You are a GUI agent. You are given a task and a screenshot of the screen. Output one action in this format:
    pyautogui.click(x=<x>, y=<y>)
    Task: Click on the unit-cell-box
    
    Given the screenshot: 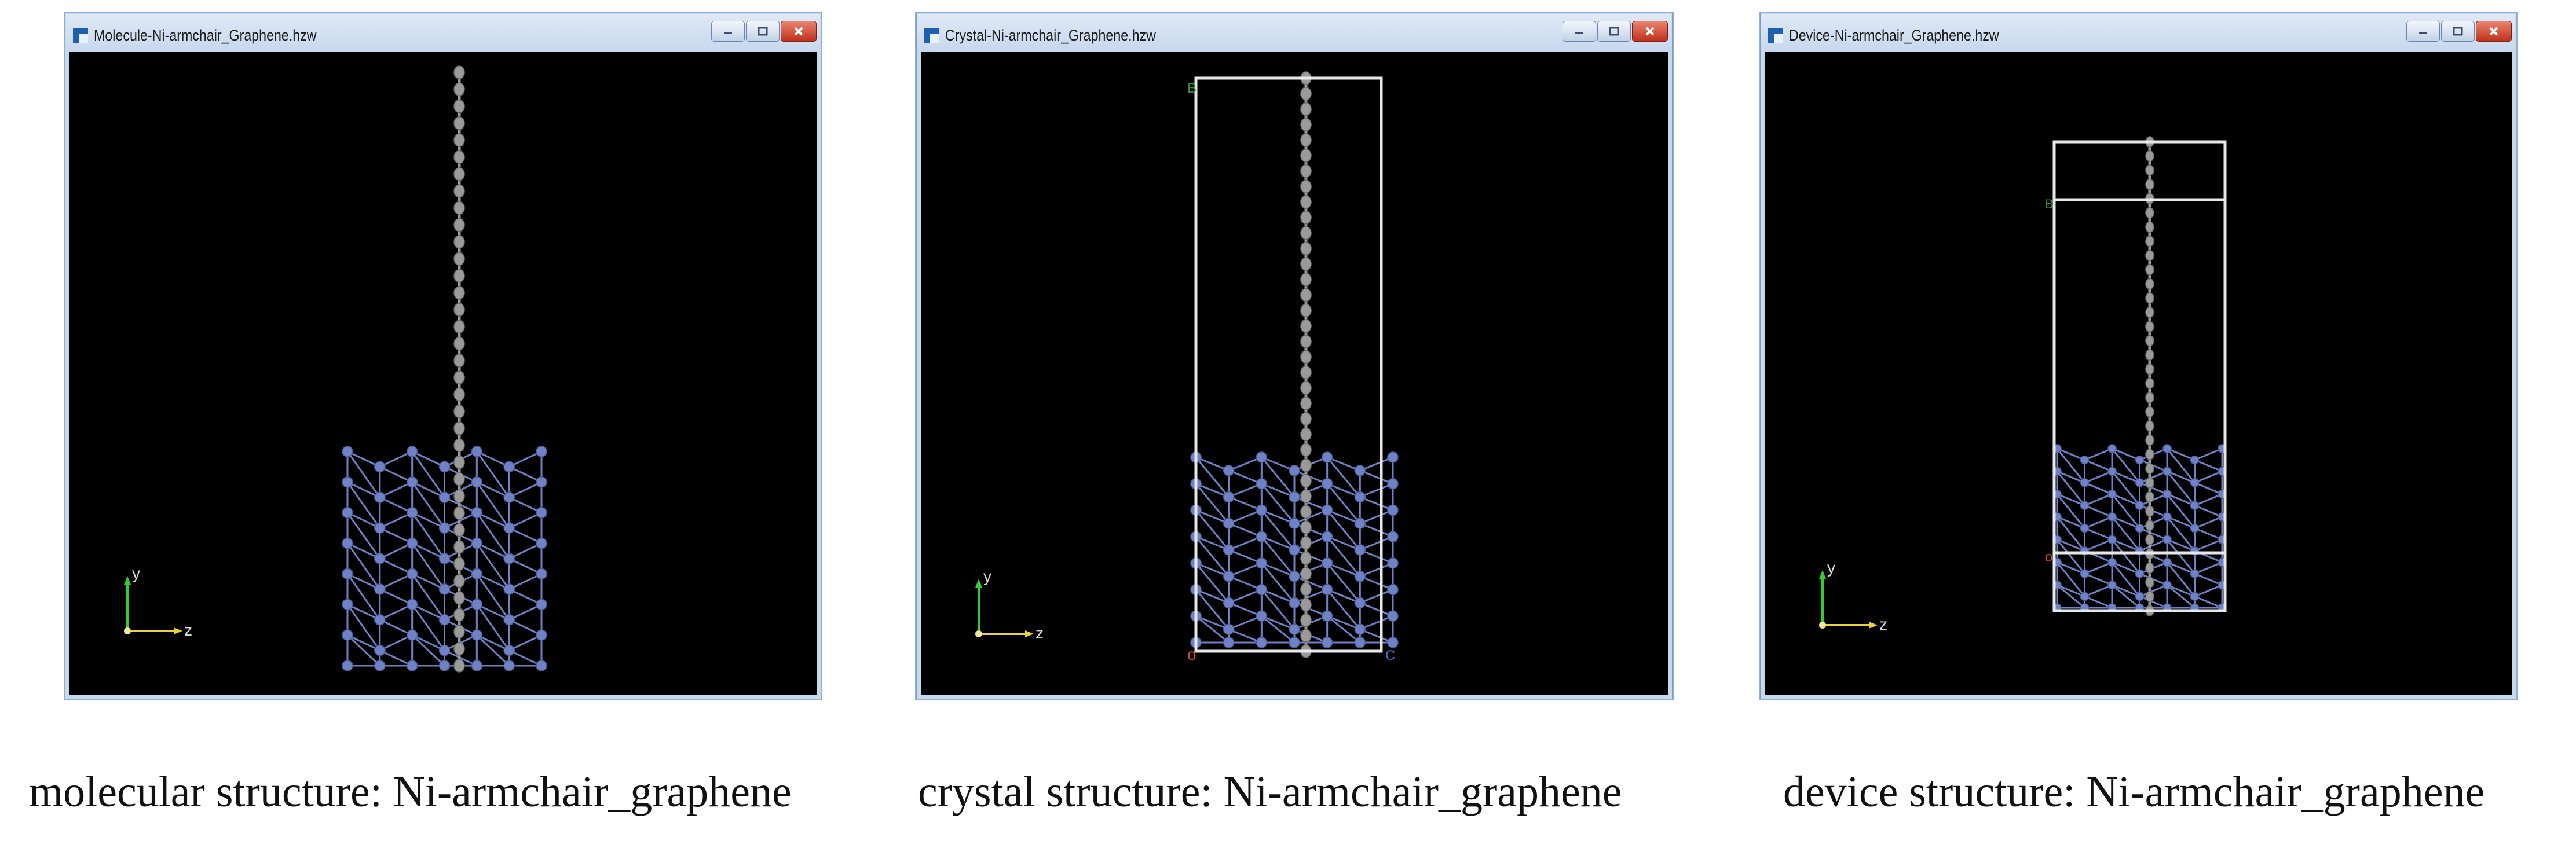 What is the action you would take?
    pyautogui.click(x=1288, y=364)
    